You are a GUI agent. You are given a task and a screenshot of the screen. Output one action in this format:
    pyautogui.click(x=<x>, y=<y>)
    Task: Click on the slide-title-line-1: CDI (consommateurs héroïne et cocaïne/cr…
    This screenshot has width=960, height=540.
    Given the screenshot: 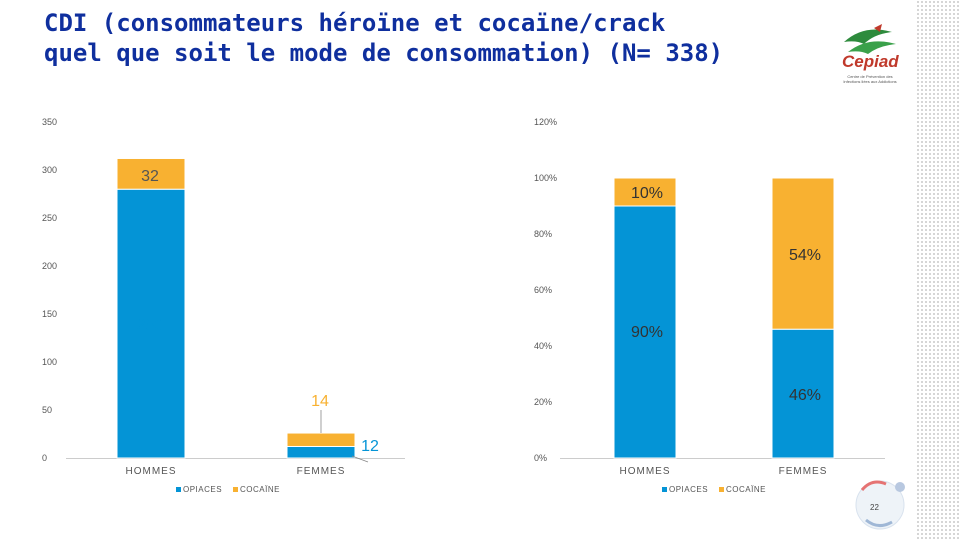 What is the action you would take?
    pyautogui.click(x=355, y=23)
    